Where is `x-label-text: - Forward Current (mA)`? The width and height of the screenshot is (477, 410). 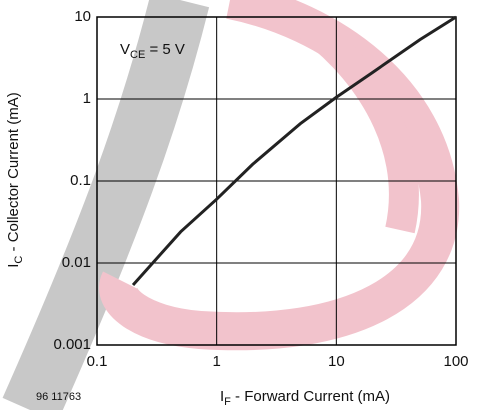
x-label-text: - Forward Current (mA) is located at coordinates (310, 396).